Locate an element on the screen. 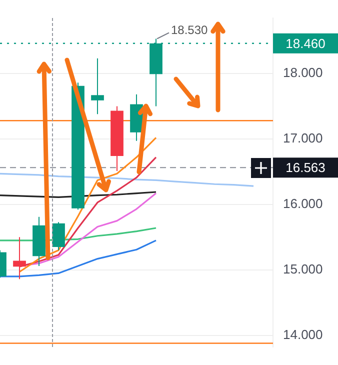  y-tick-label: 18.000 is located at coordinates (303, 72).